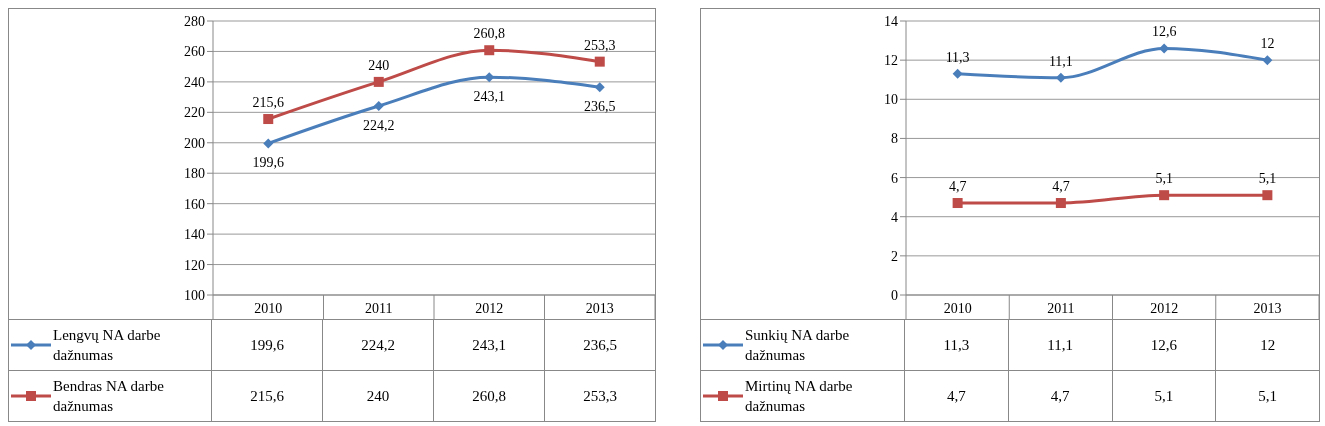 This screenshot has width=1325, height=426. I want to click on text: 11,1, so click(1060, 61).